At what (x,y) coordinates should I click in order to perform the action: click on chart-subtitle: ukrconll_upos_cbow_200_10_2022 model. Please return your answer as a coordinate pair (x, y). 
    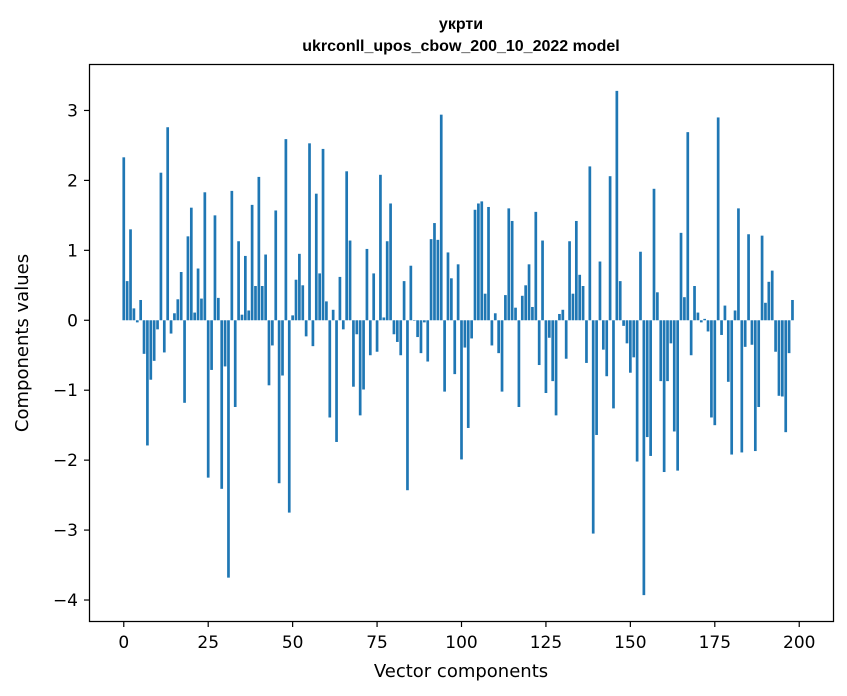
    Looking at the image, I should click on (460, 46).